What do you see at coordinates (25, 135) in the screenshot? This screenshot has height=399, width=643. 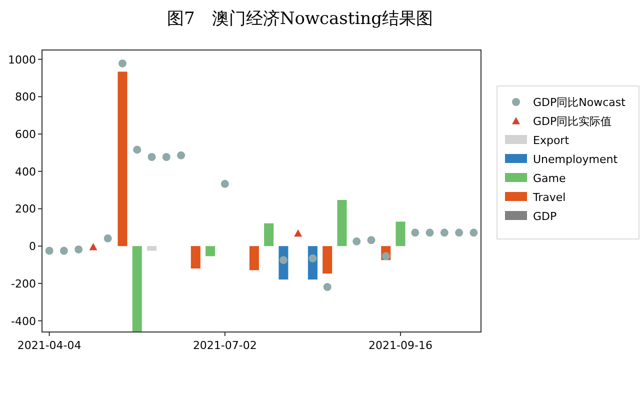 I see `y-tick-label: 600` at bounding box center [25, 135].